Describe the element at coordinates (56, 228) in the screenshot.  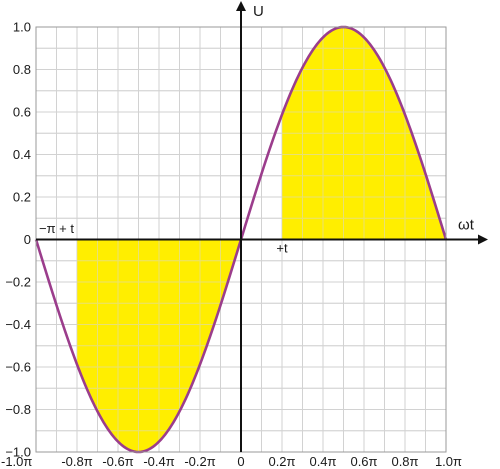
I see `annotation-label-1: −π + t` at that location.